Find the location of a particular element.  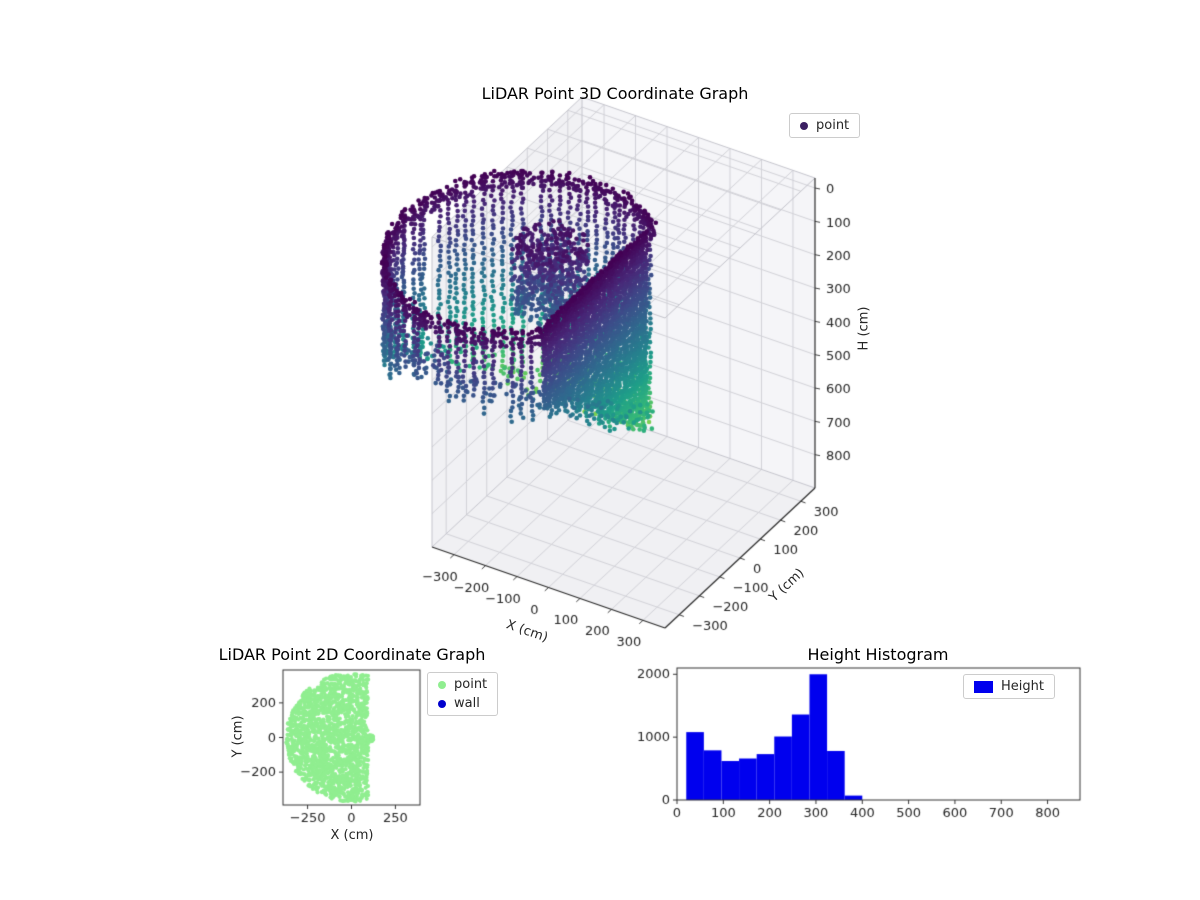

plot3d-title: LiDAR Point 3D Coordinate Graph is located at coordinates (615, 93).